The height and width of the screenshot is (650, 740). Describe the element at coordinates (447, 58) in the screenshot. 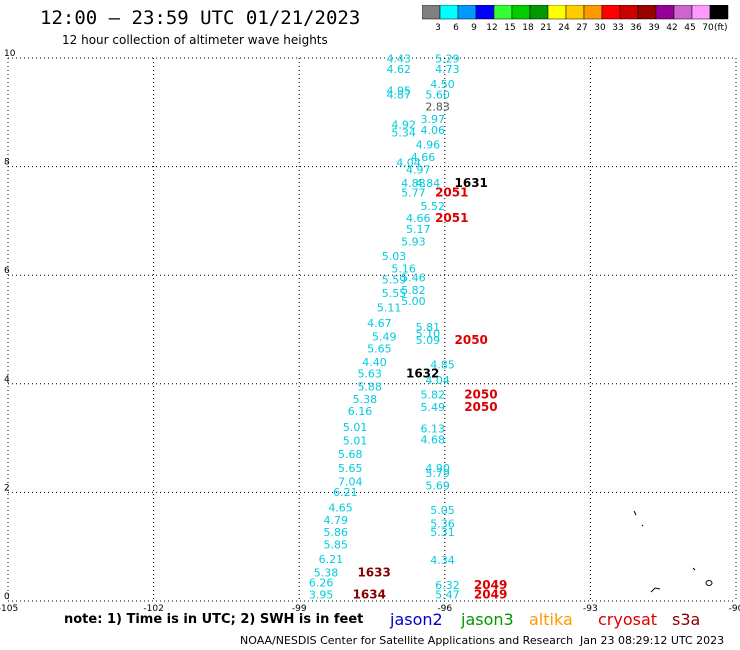

I see `wave-height-label: 5.29` at that location.